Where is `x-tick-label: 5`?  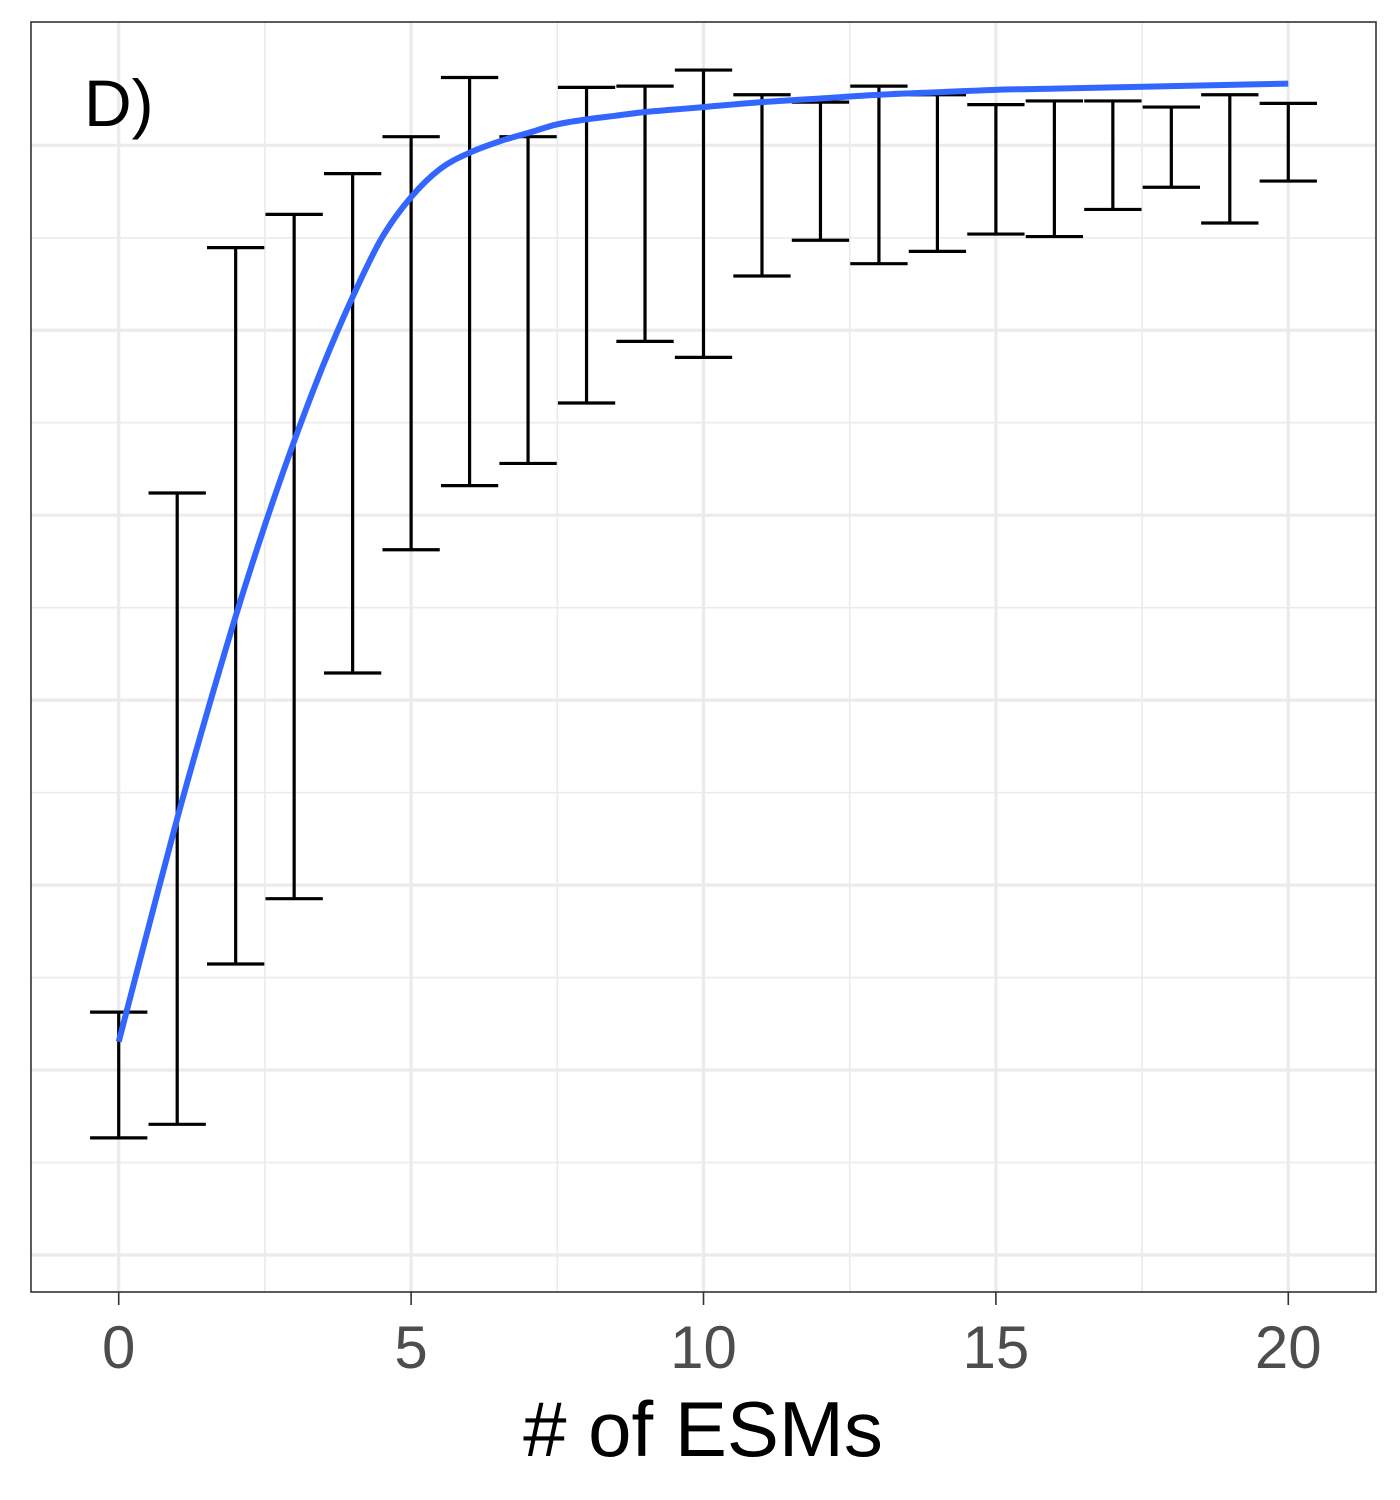
x-tick-label: 5 is located at coordinates (410, 1347).